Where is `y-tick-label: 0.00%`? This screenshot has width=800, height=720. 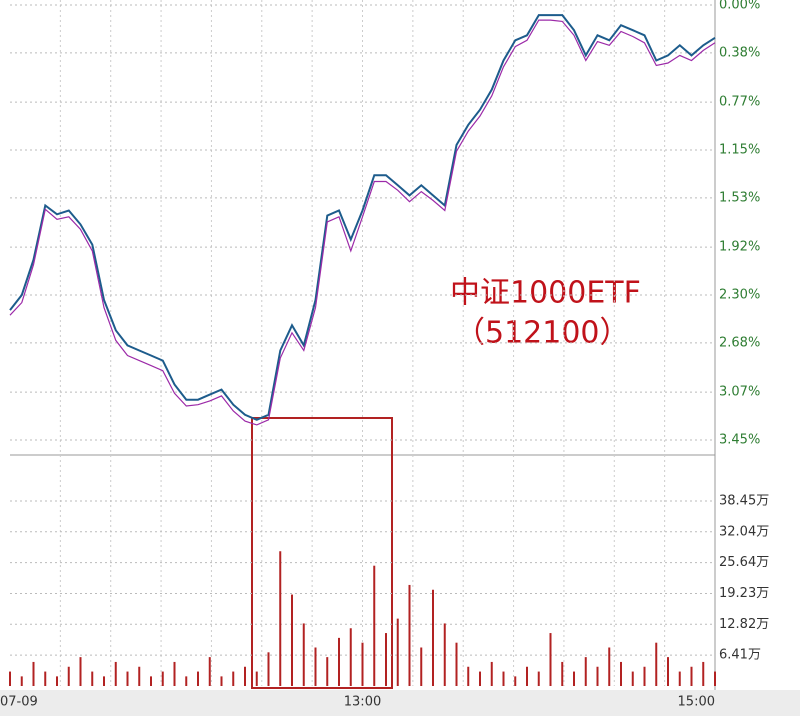 y-tick-label: 0.00% is located at coordinates (739, 6).